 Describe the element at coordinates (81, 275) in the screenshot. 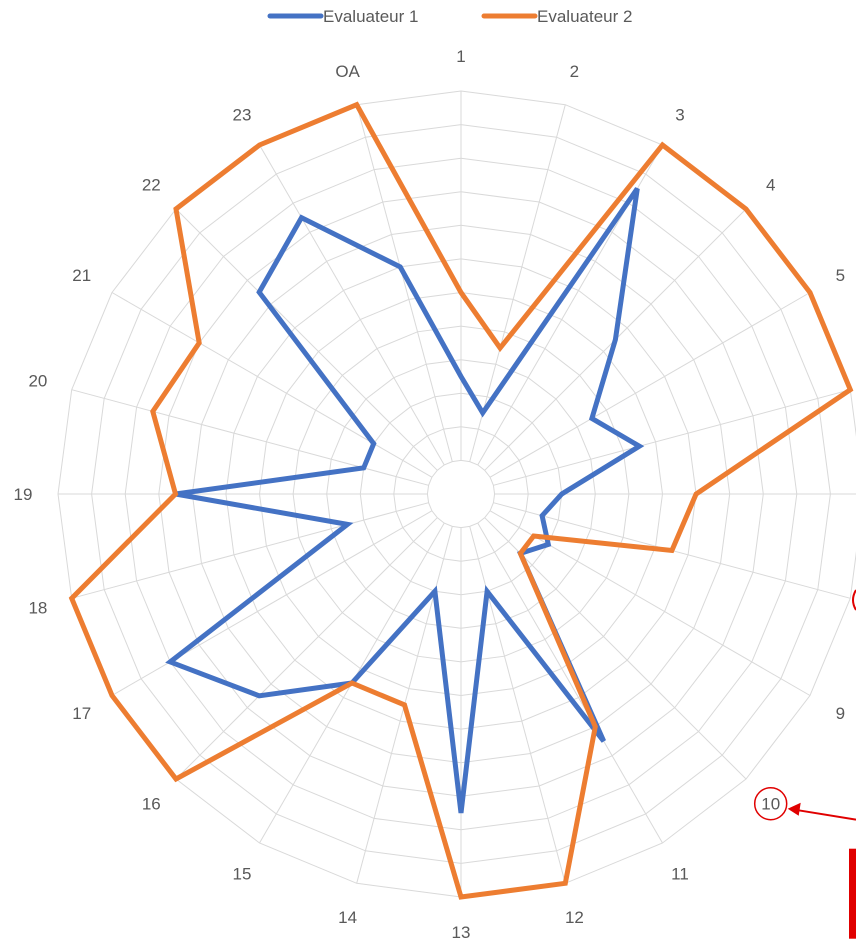

I see `category-label-21: 21` at that location.